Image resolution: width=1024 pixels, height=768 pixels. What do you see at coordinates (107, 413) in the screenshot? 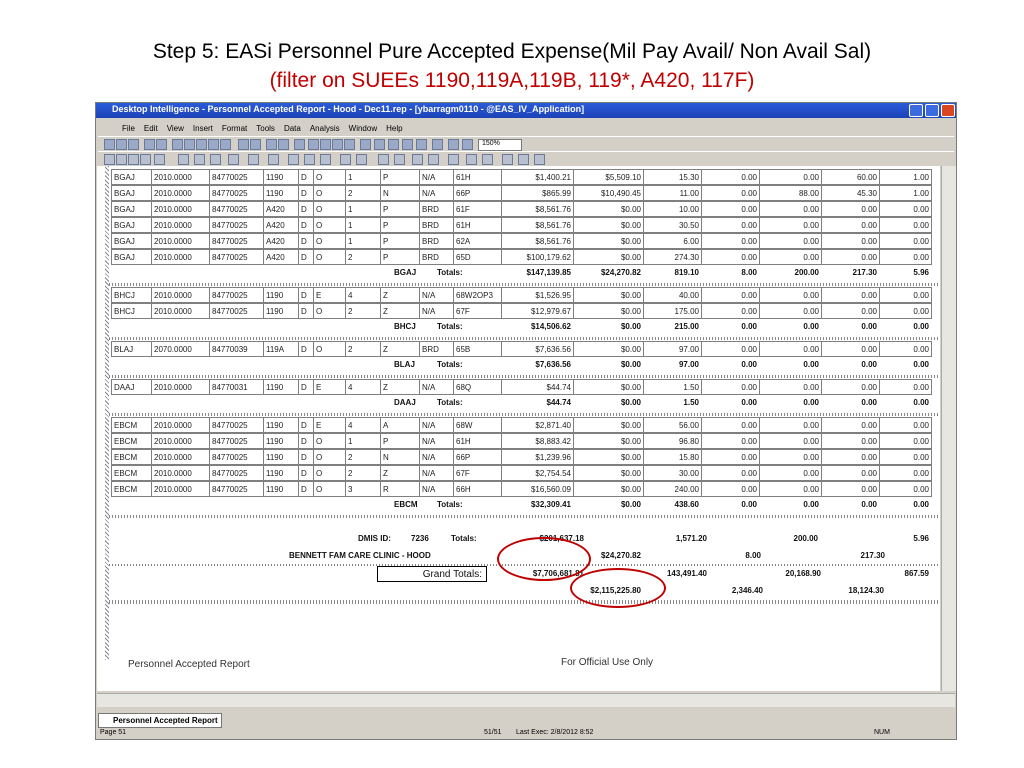
I see `report-edge` at bounding box center [107, 413].